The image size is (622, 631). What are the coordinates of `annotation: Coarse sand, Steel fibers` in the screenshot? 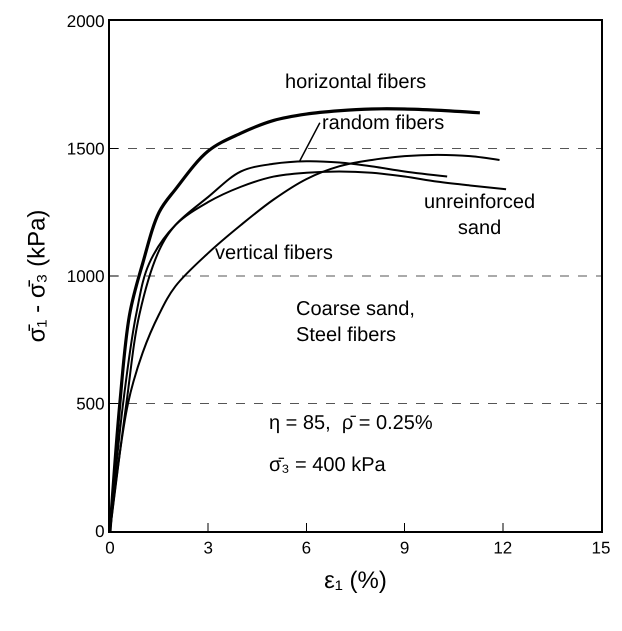 It's located at (355, 322).